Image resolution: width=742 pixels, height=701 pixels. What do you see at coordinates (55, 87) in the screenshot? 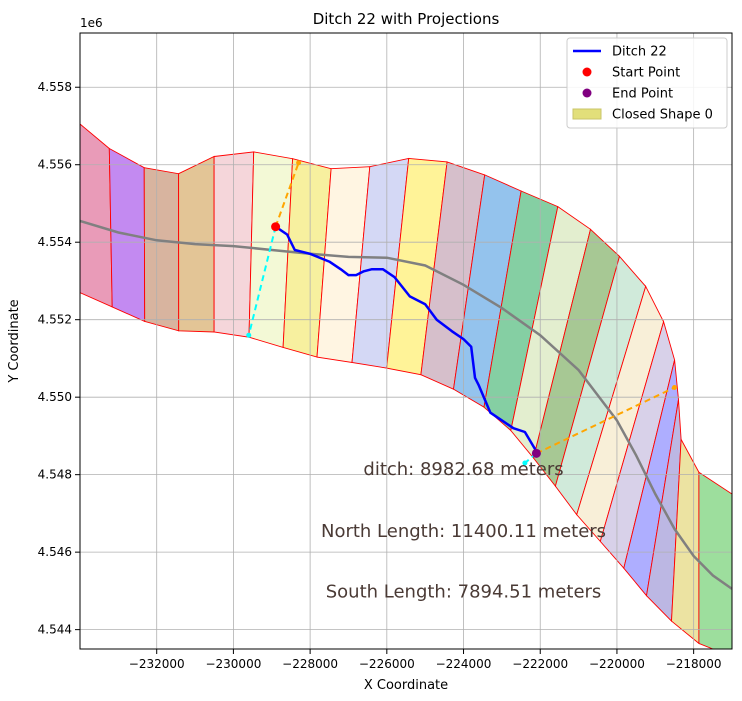
I see `y-tick-label: 4.558` at bounding box center [55, 87].